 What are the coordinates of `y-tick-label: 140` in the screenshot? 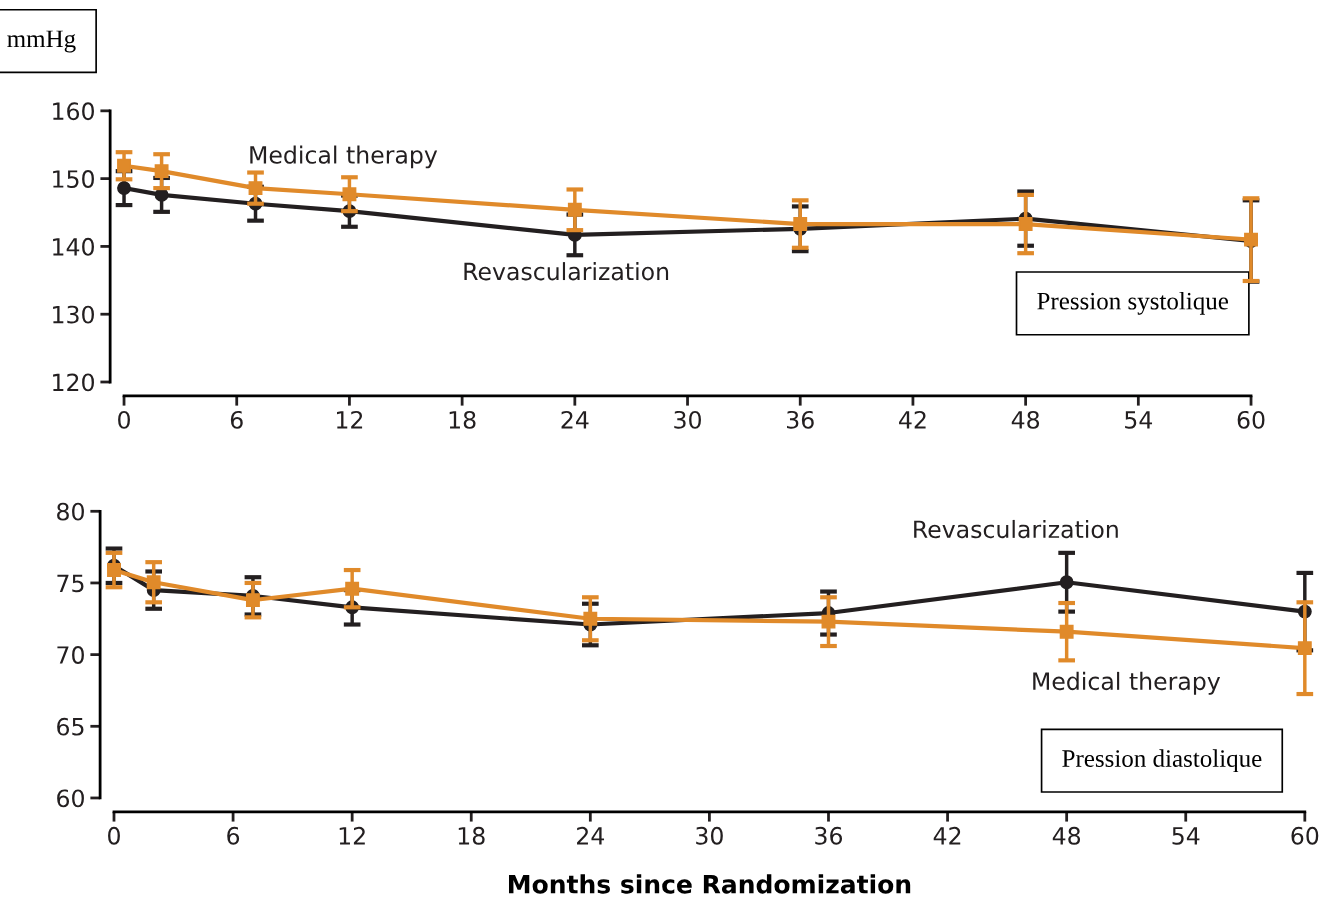 It's located at (73, 246).